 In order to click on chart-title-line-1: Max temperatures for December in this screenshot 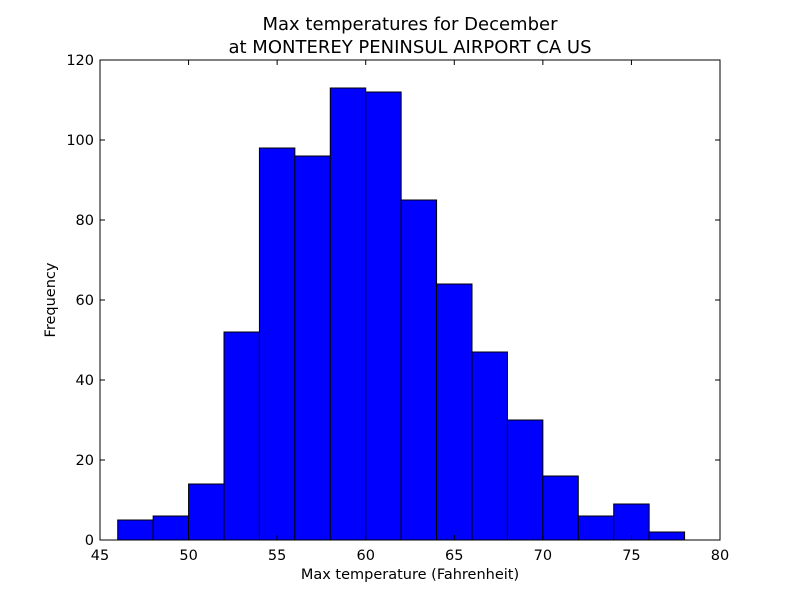, I will do `click(411, 24)`.